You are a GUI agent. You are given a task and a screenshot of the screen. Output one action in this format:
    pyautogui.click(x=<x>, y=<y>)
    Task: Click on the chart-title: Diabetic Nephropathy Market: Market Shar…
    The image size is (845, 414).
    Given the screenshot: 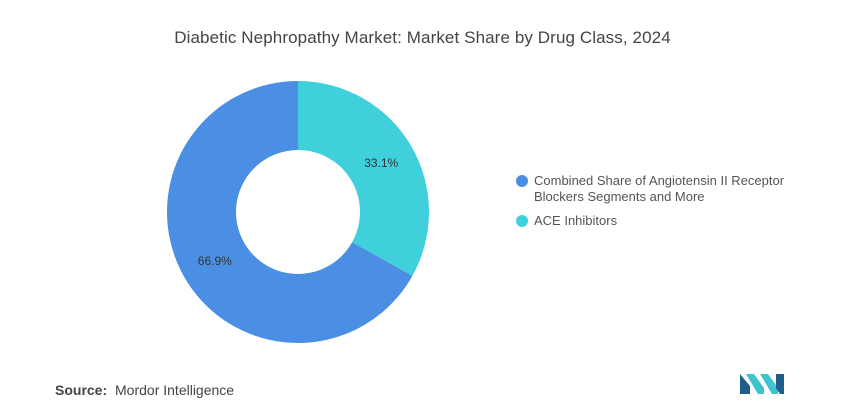 What is the action you would take?
    pyautogui.click(x=422, y=37)
    